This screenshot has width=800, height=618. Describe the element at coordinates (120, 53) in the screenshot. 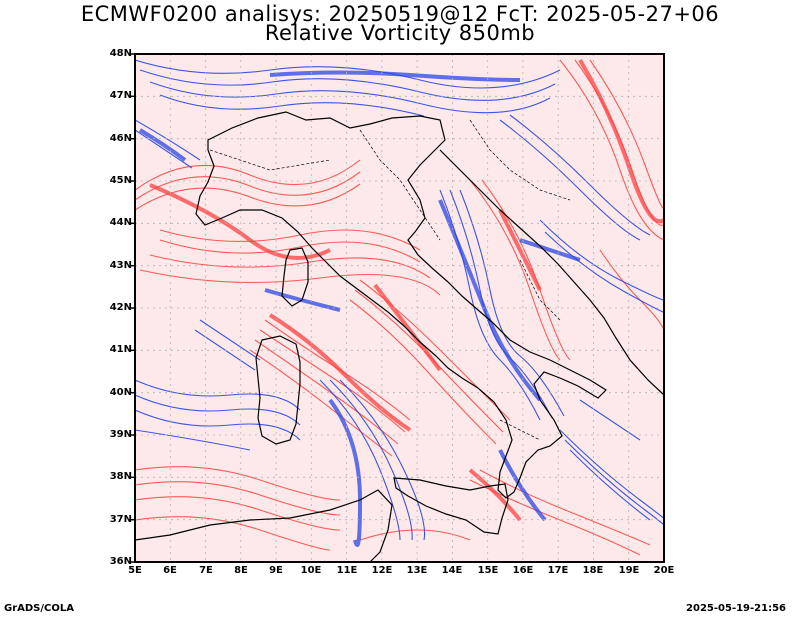

I see `lat-label-48n: 48N` at that location.